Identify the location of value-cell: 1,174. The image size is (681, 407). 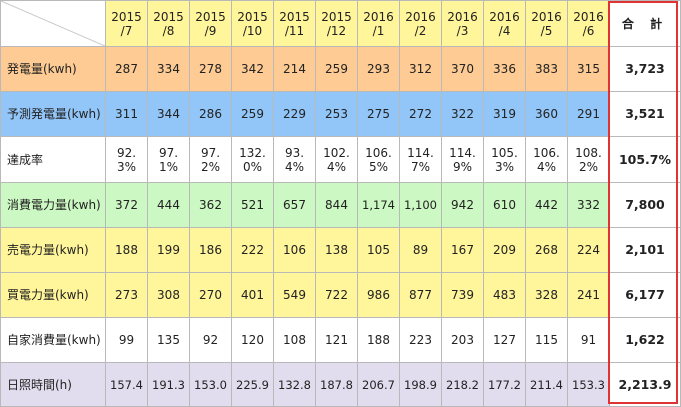
(378, 205).